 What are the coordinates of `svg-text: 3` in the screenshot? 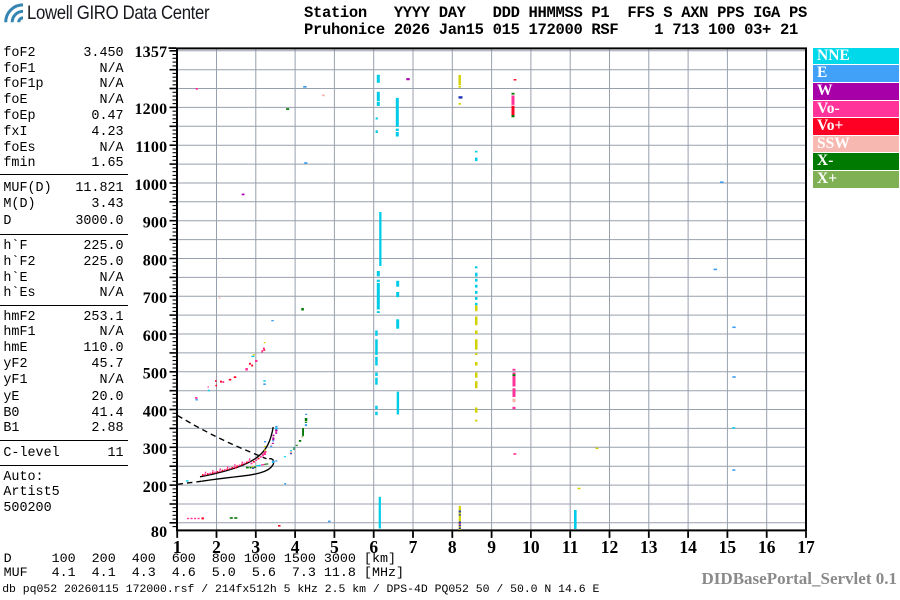 It's located at (255, 547).